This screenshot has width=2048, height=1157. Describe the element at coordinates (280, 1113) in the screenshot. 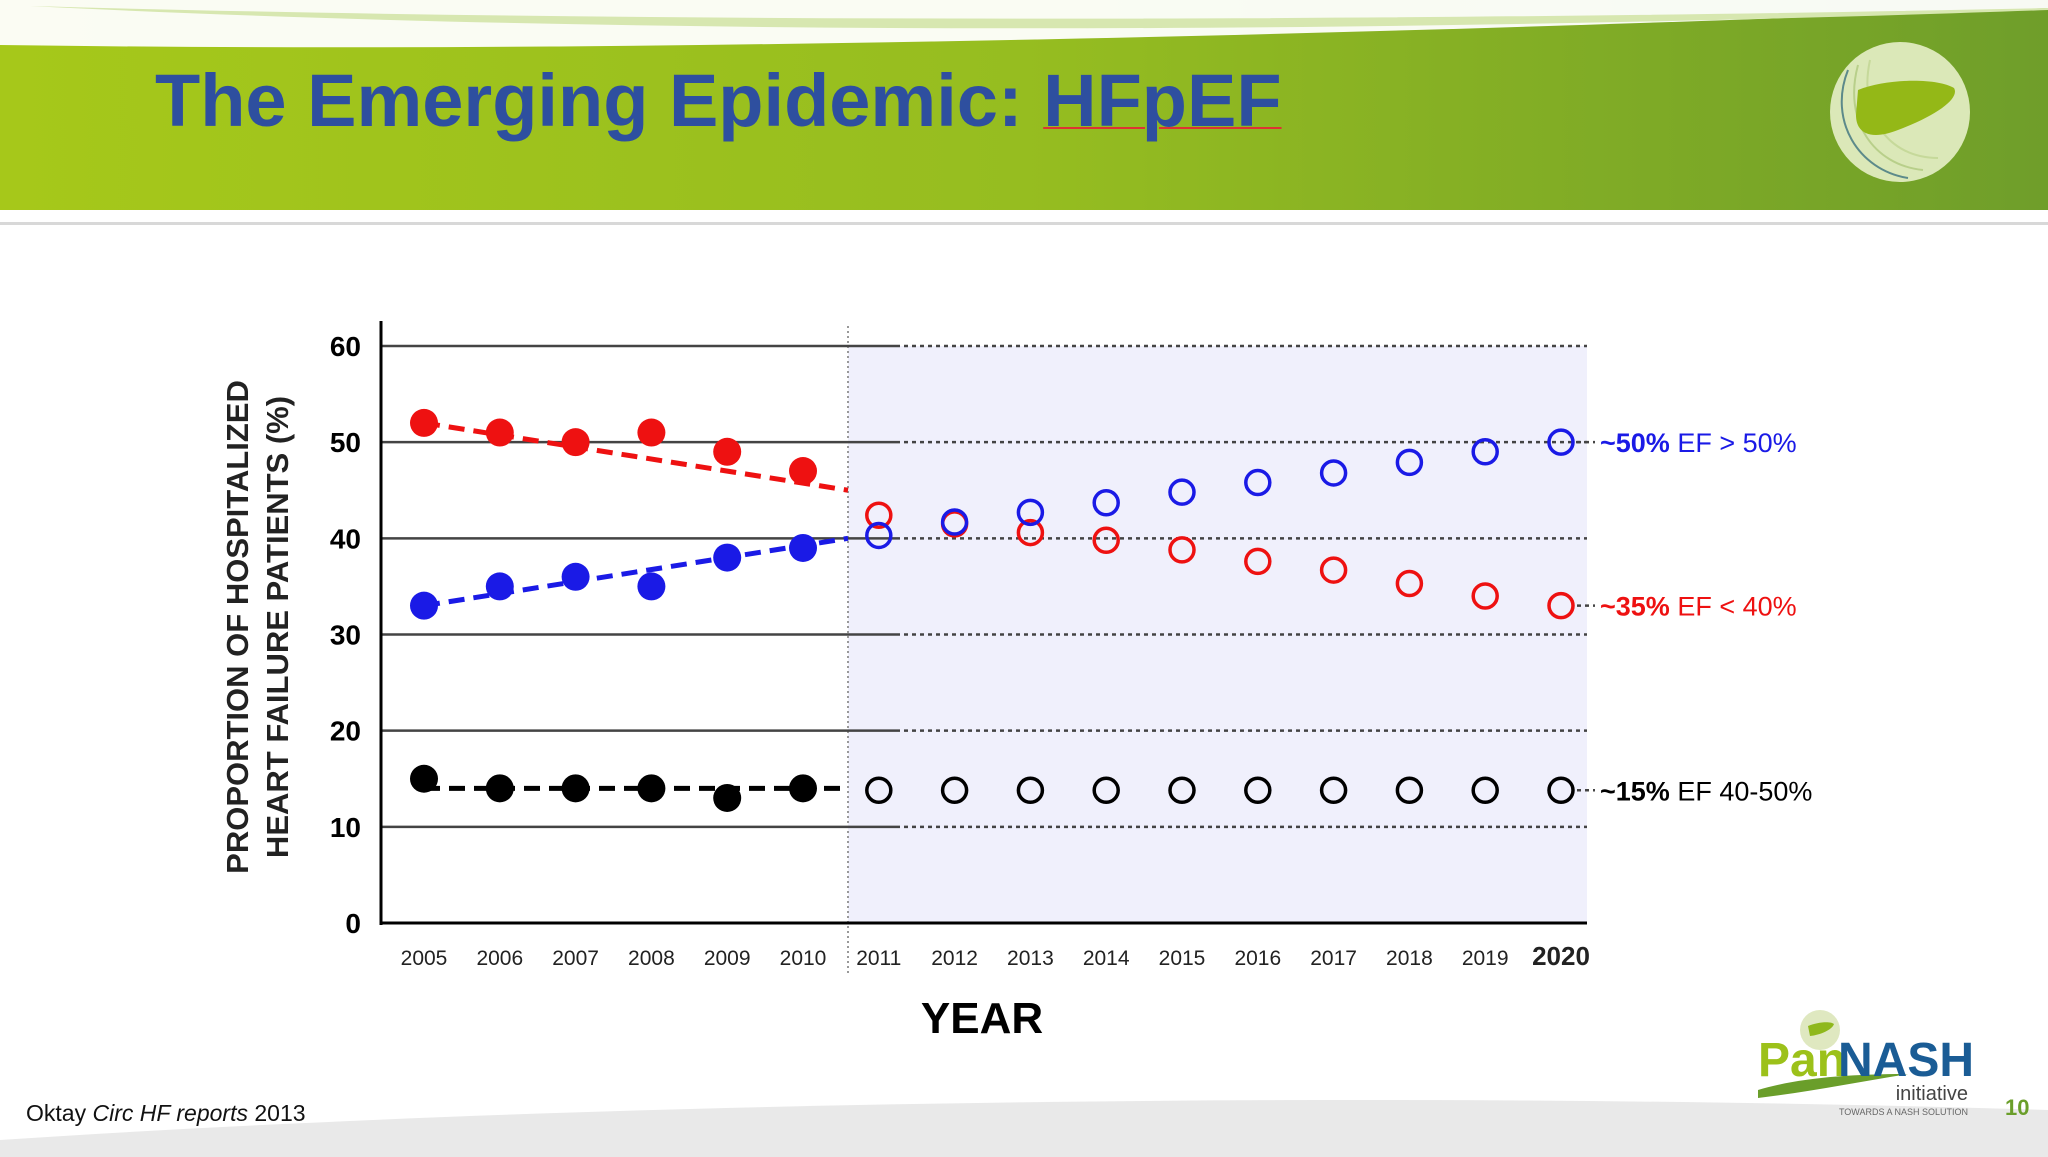

I see `citation-year: 2013` at that location.